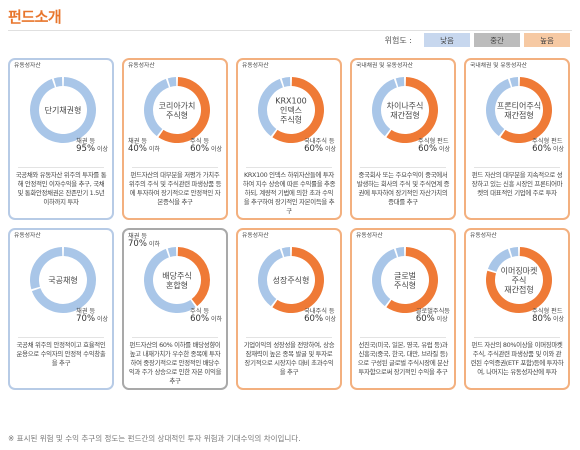 The height and width of the screenshot is (450, 580). Describe the element at coordinates (519, 271) in the screenshot. I see `fund-name: 이머징마켓` at that location.